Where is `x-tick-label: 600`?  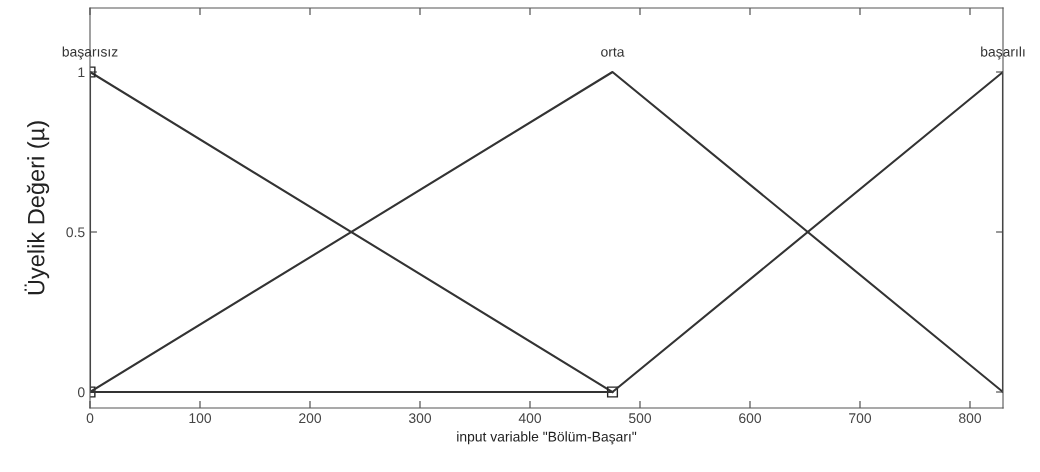
x-tick-label: 600 is located at coordinates (750, 418).